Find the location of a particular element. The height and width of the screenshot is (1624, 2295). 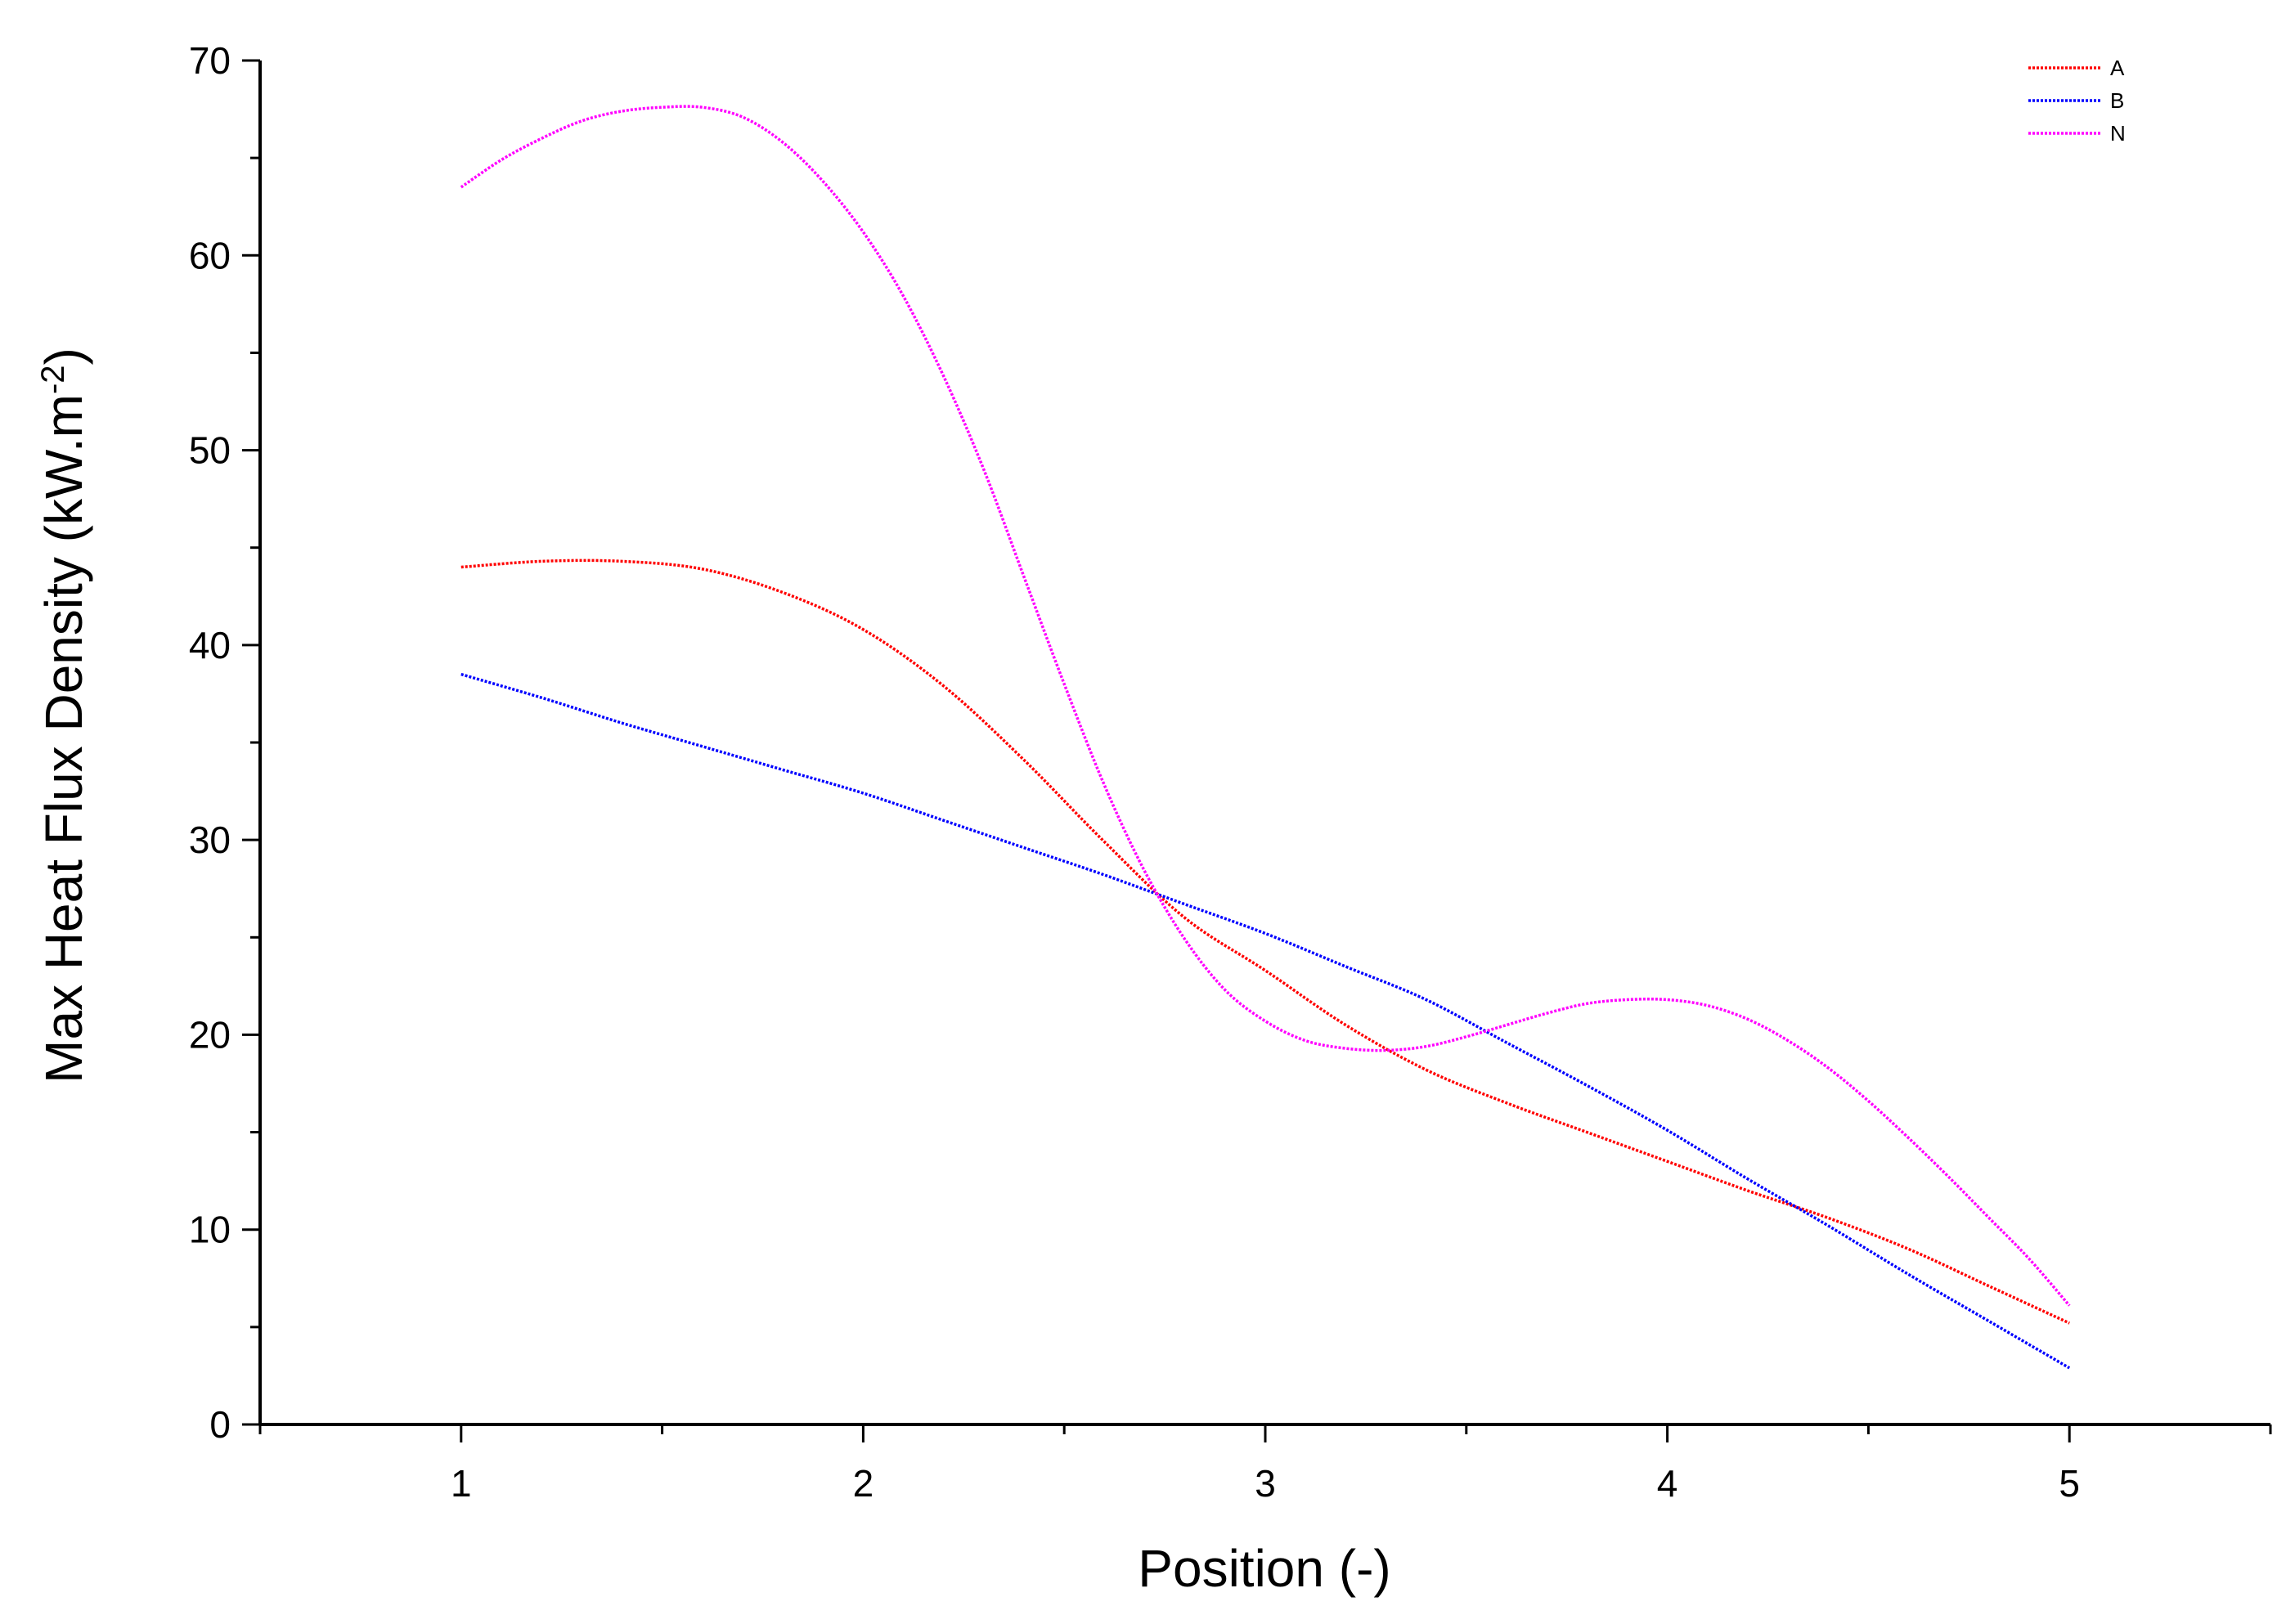

y-axis-title-main: Max Heat Flux Density (kW.m is located at coordinates (63, 739).